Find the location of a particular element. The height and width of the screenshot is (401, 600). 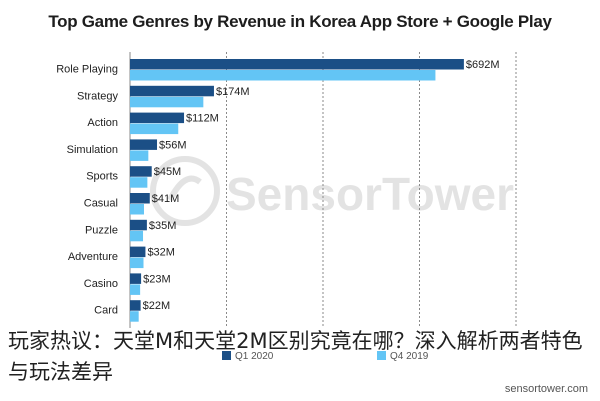

data-label: $45M is located at coordinates (168, 172).